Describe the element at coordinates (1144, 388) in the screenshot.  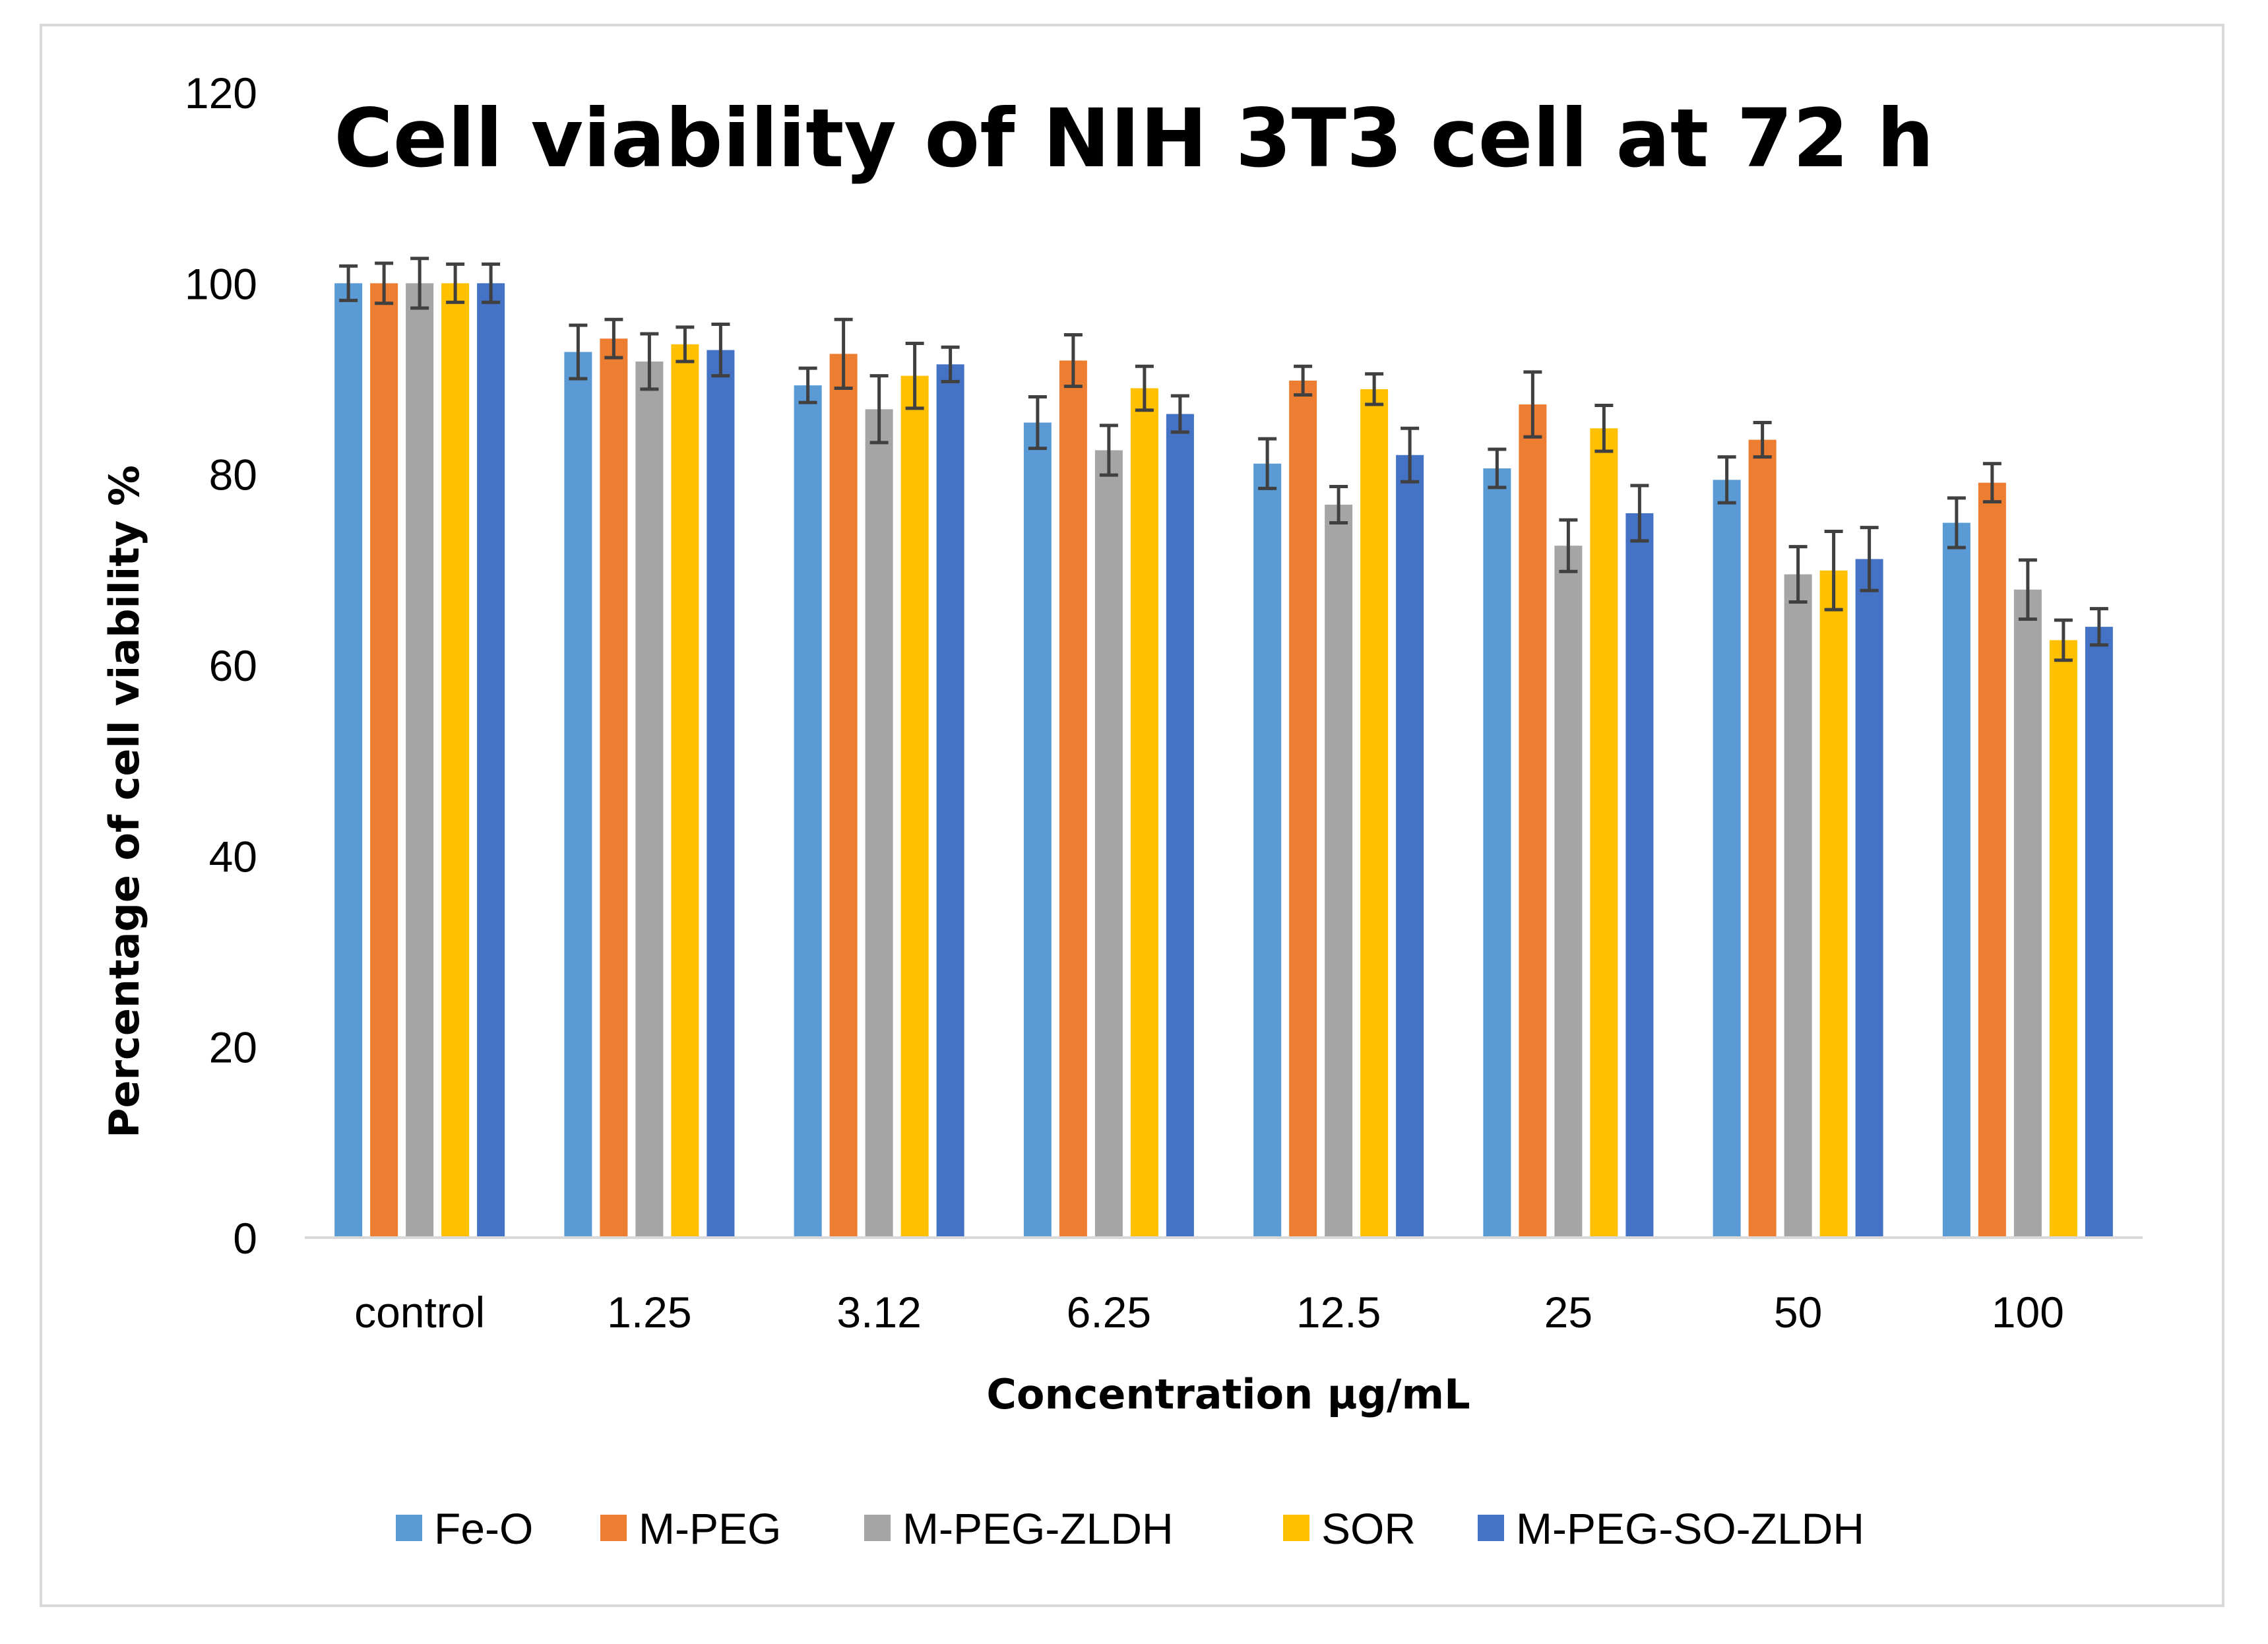
I see `error-bar-sor-6.25` at that location.